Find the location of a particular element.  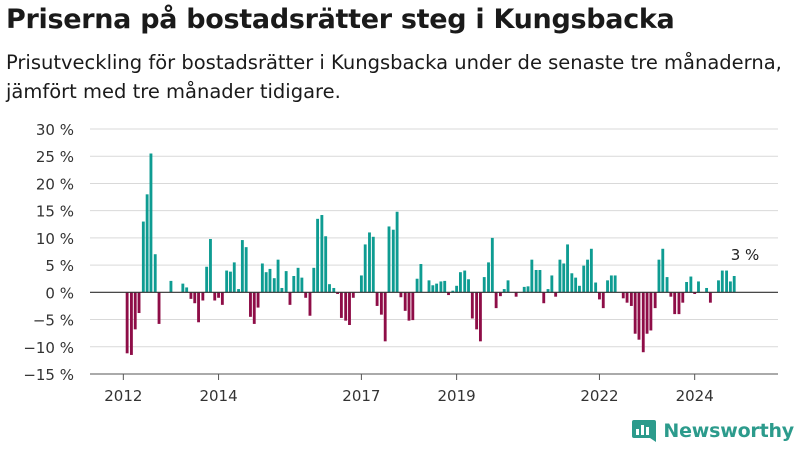

y-tick-label: 20 % is located at coordinates (55, 184).